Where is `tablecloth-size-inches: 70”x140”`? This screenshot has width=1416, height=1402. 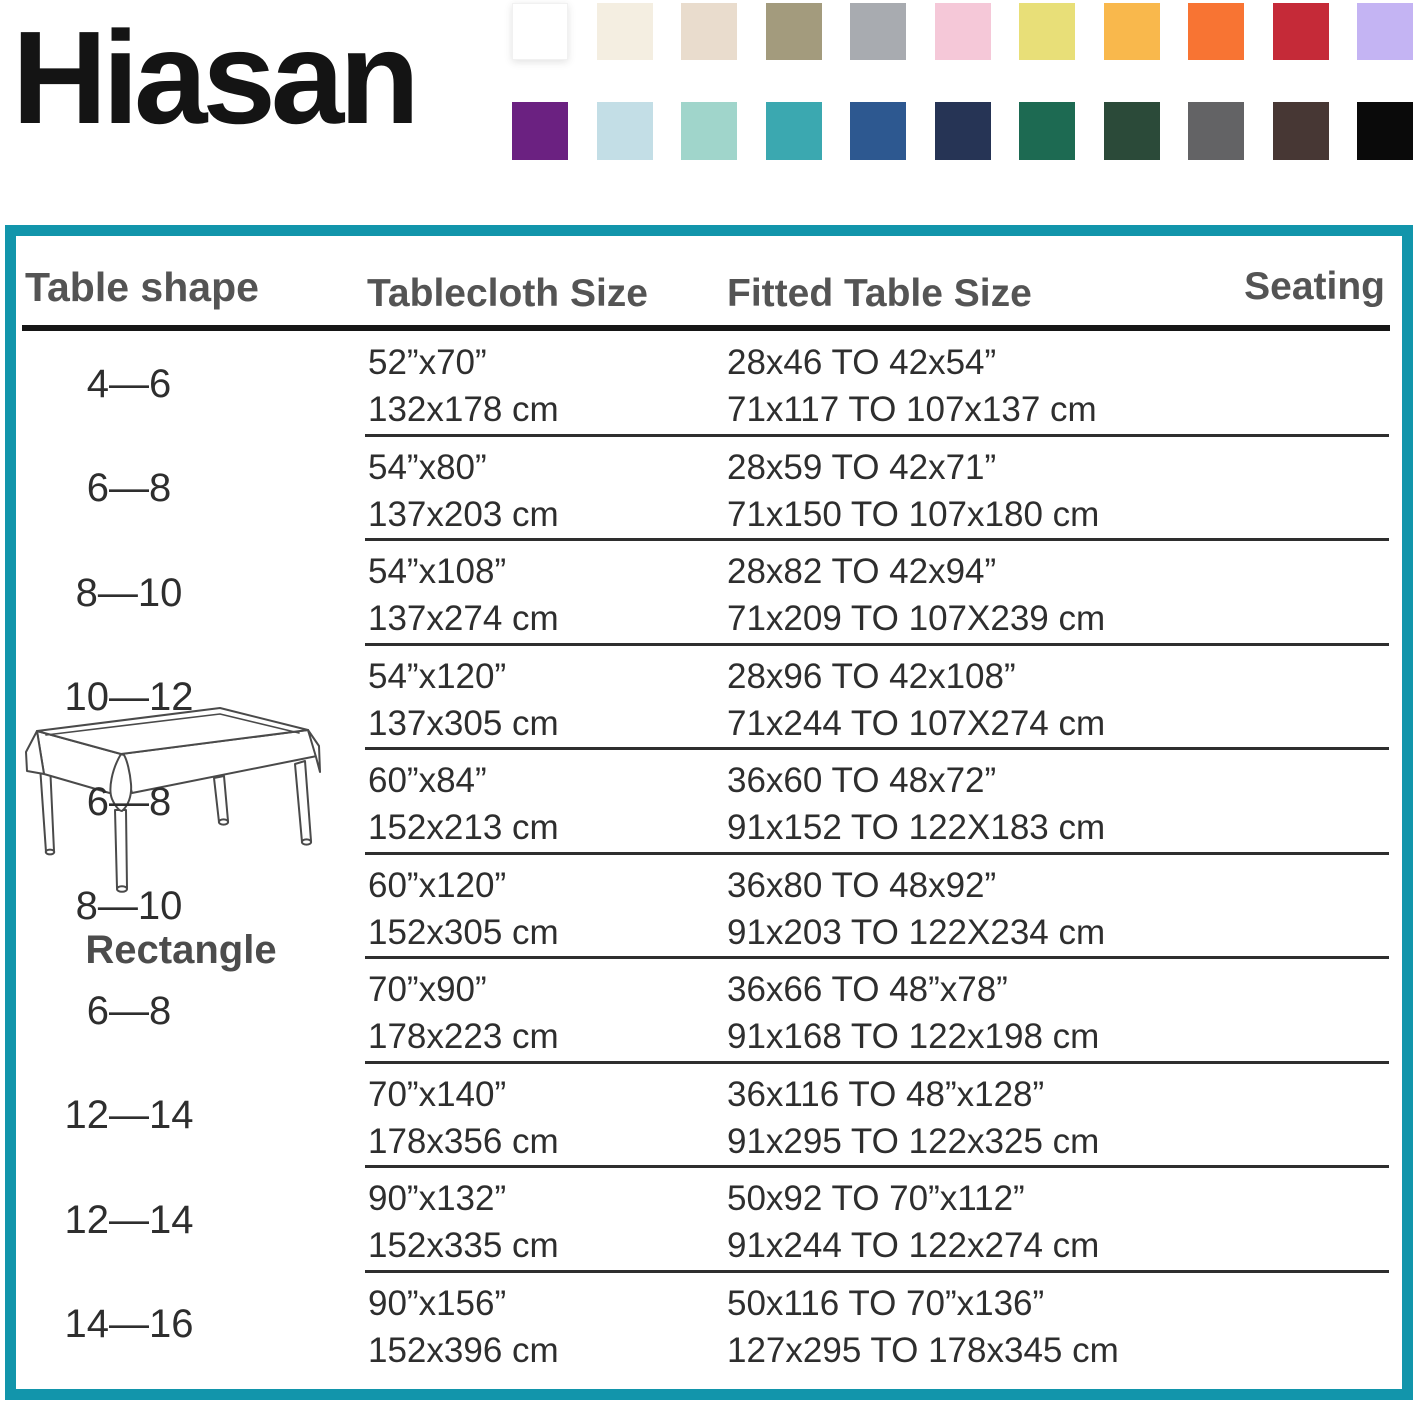 tablecloth-size-inches: 70”x140” is located at coordinates (437, 1094).